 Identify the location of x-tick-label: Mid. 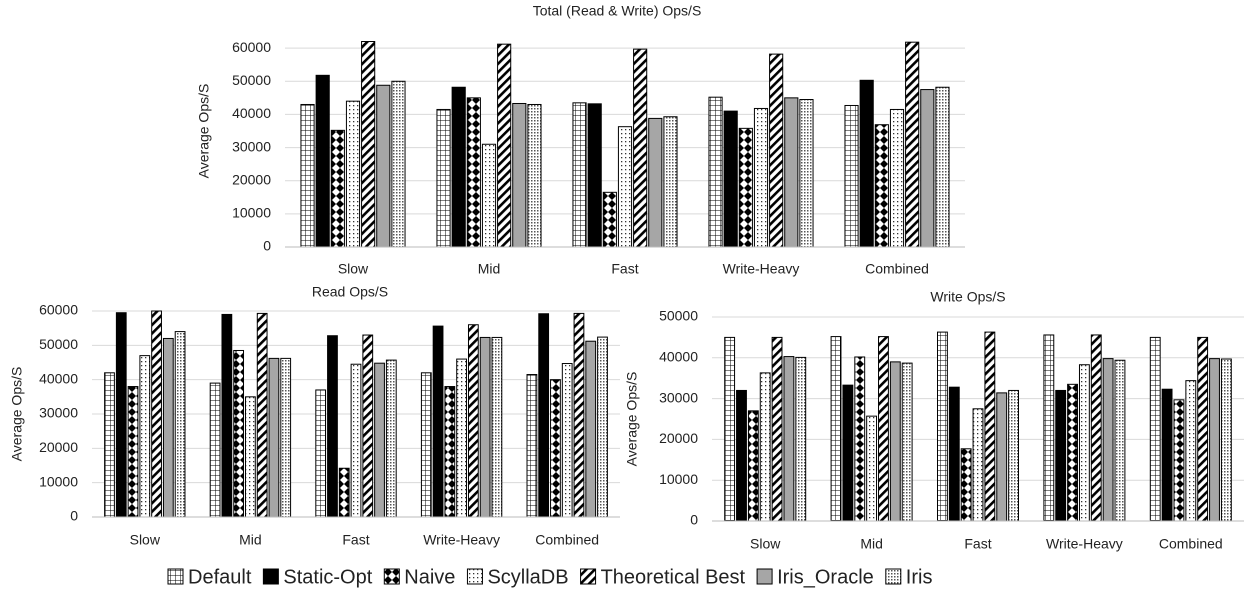
(489, 269).